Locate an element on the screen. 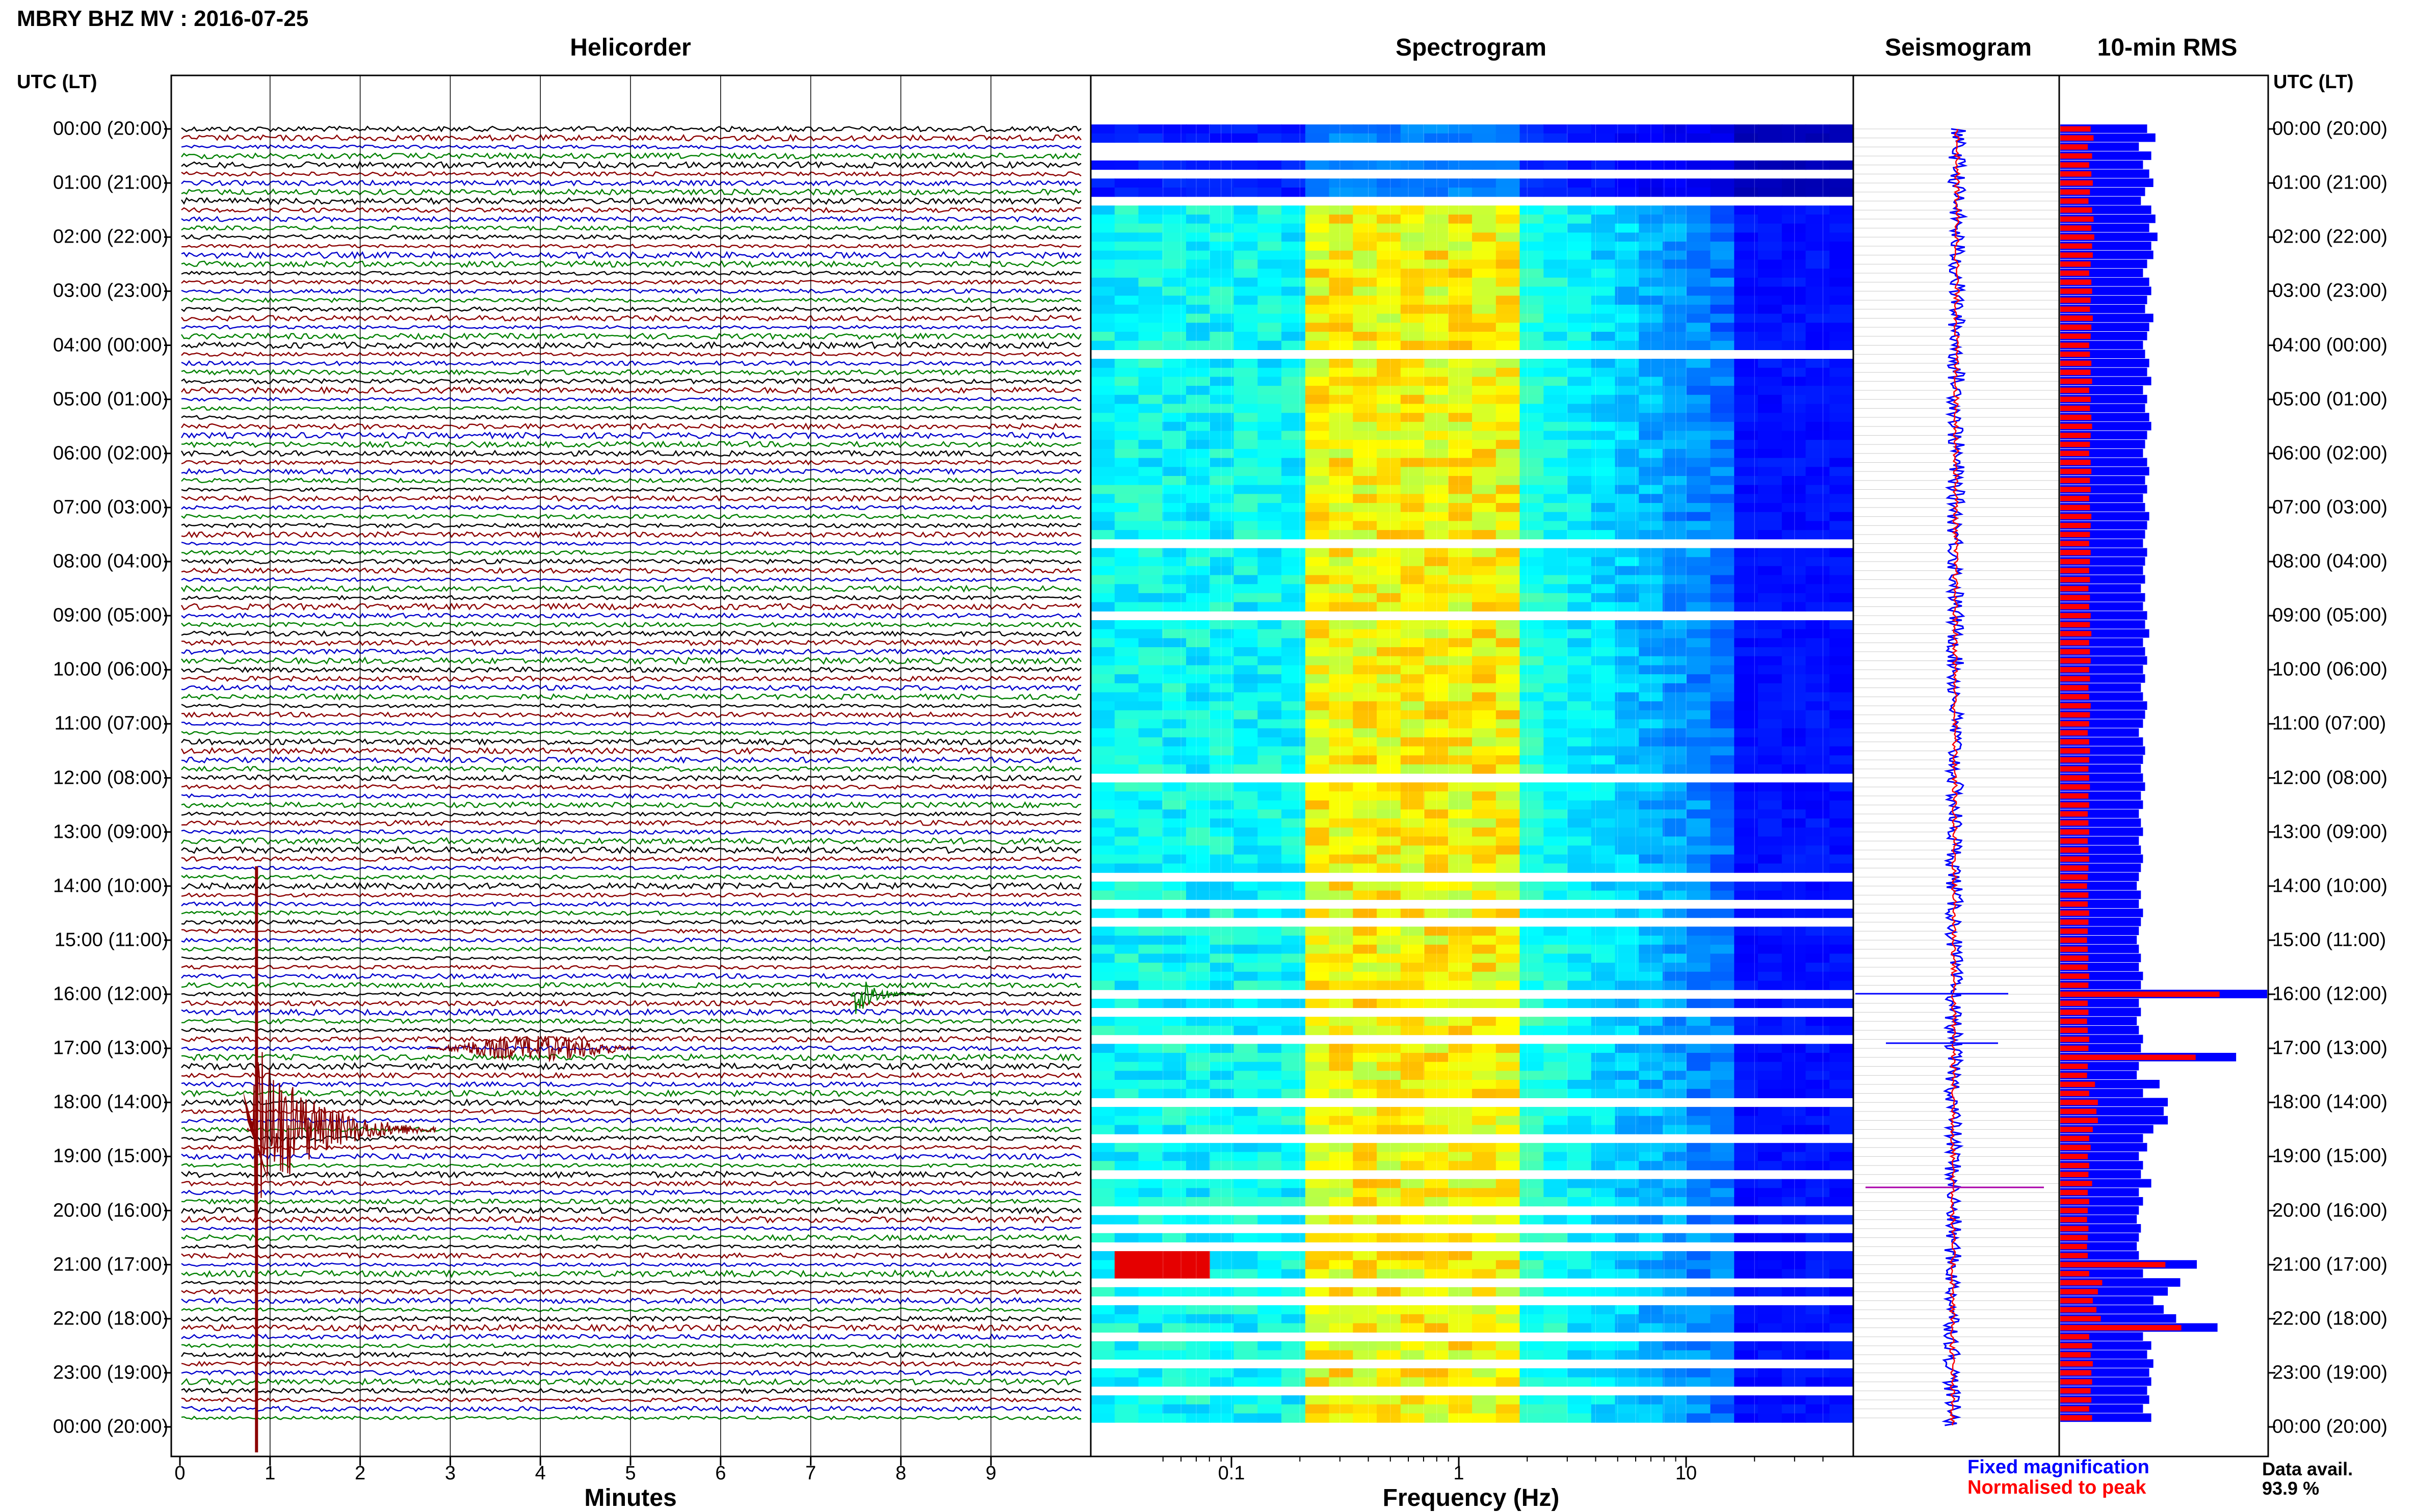 Image resolution: width=2416 pixels, height=1512 pixels. time-label: 07:00 (03:00) is located at coordinates (2330, 507).